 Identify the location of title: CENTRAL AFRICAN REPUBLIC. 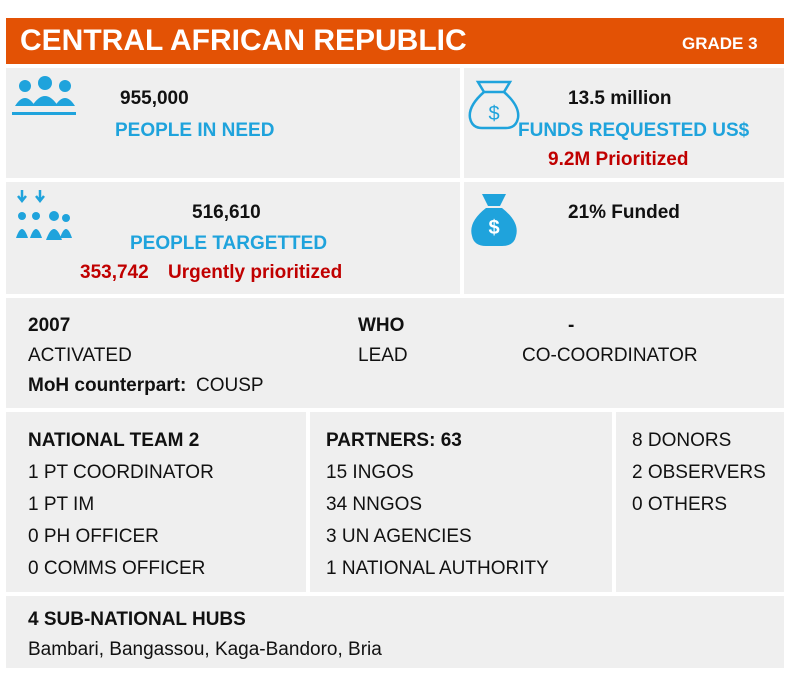
(243, 40).